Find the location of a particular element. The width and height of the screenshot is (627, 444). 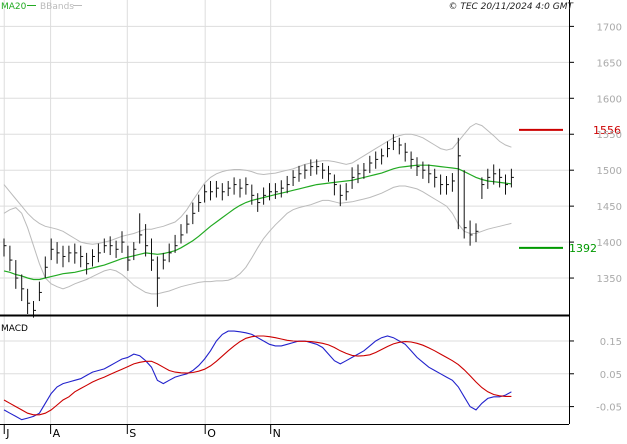

price-tick-label: 1550 is located at coordinates (609, 135).